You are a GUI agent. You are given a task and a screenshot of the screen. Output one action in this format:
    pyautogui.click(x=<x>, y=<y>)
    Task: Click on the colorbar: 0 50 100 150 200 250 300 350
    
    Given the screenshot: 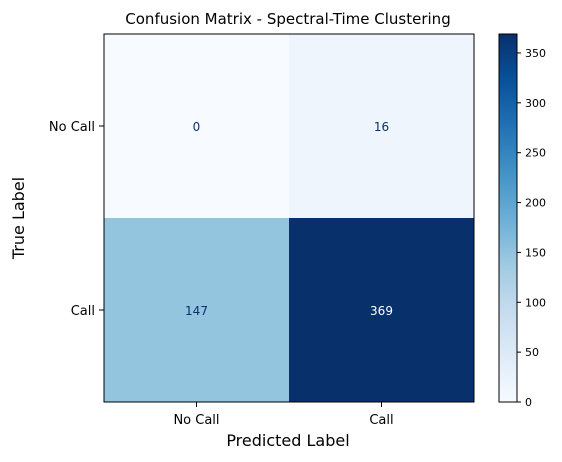 What is the action you would take?
    pyautogui.click(x=522, y=221)
    